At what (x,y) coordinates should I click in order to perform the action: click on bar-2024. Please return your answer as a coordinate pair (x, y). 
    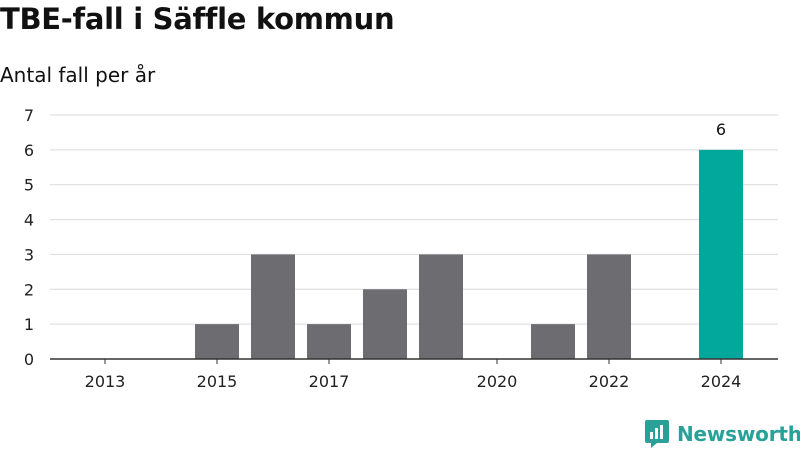
    Looking at the image, I should click on (721, 254).